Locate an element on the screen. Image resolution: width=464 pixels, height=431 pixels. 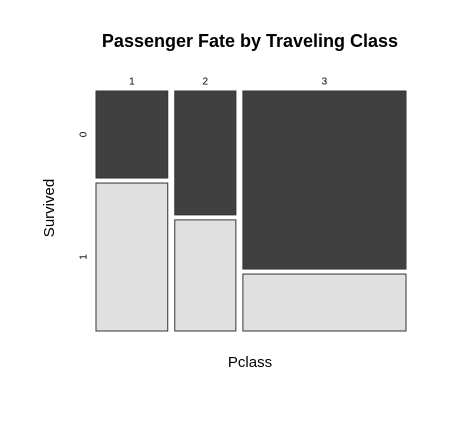
column-label: 3 is located at coordinates (325, 82).